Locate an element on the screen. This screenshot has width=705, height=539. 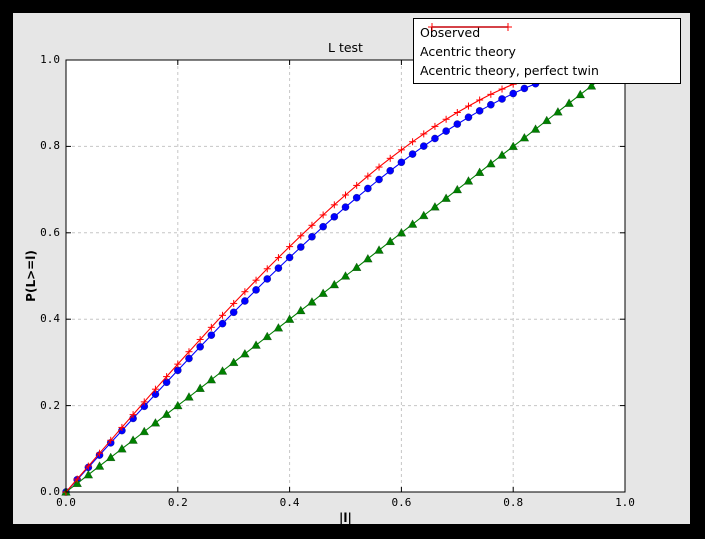
y-tick-label: 0.2 is located at coordinates (50, 405).